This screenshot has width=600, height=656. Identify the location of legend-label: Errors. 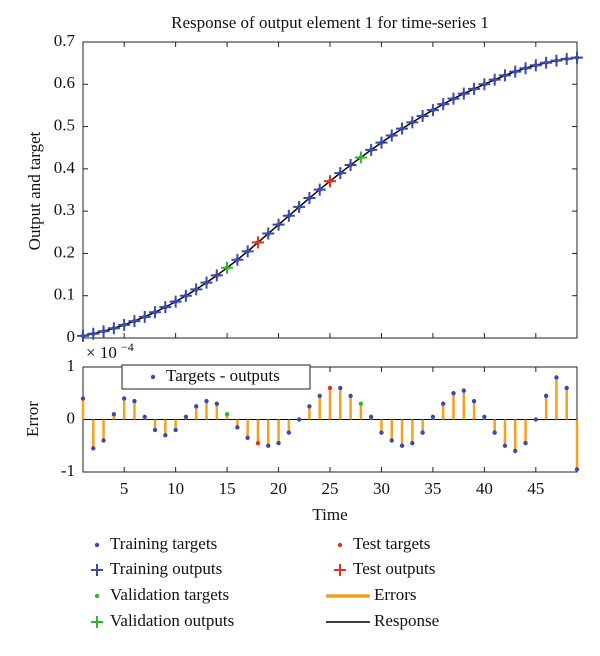
(395, 594).